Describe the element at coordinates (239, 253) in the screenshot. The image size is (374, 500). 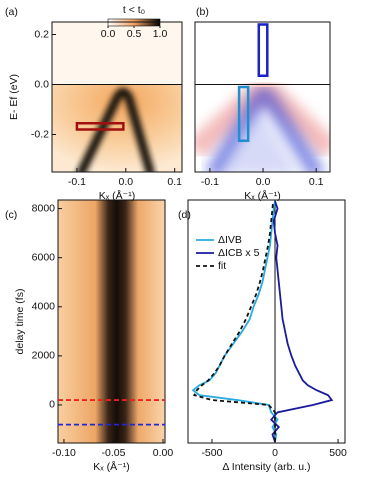
I see `legend-label: ΔICB x 5` at that location.